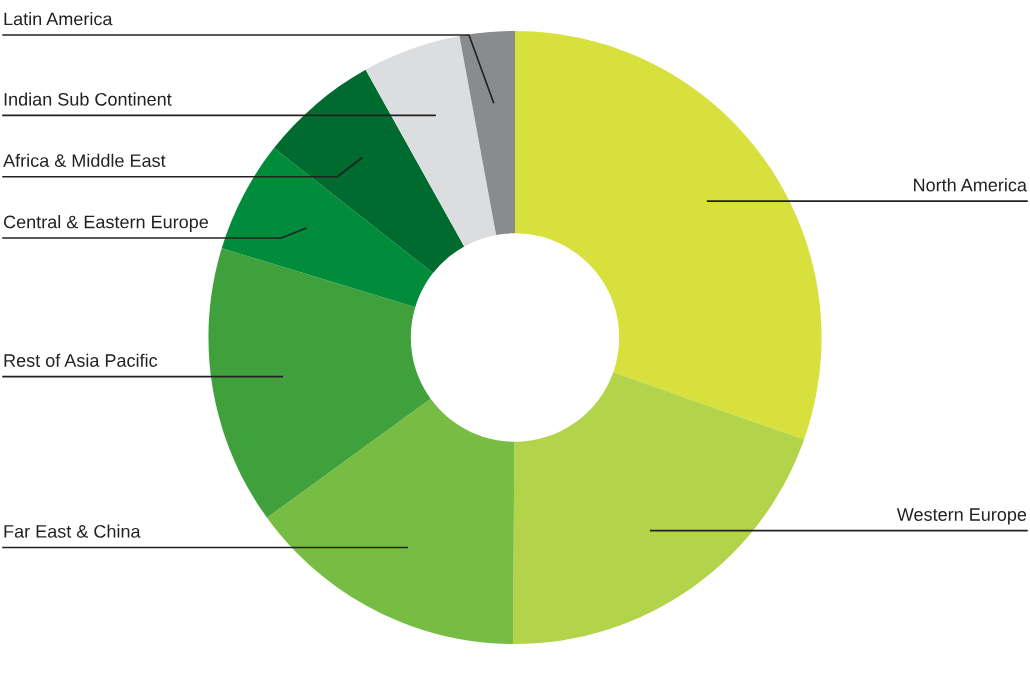 The height and width of the screenshot is (675, 1030). Describe the element at coordinates (72, 531) in the screenshot. I see `slice-label: Far East & China` at that location.